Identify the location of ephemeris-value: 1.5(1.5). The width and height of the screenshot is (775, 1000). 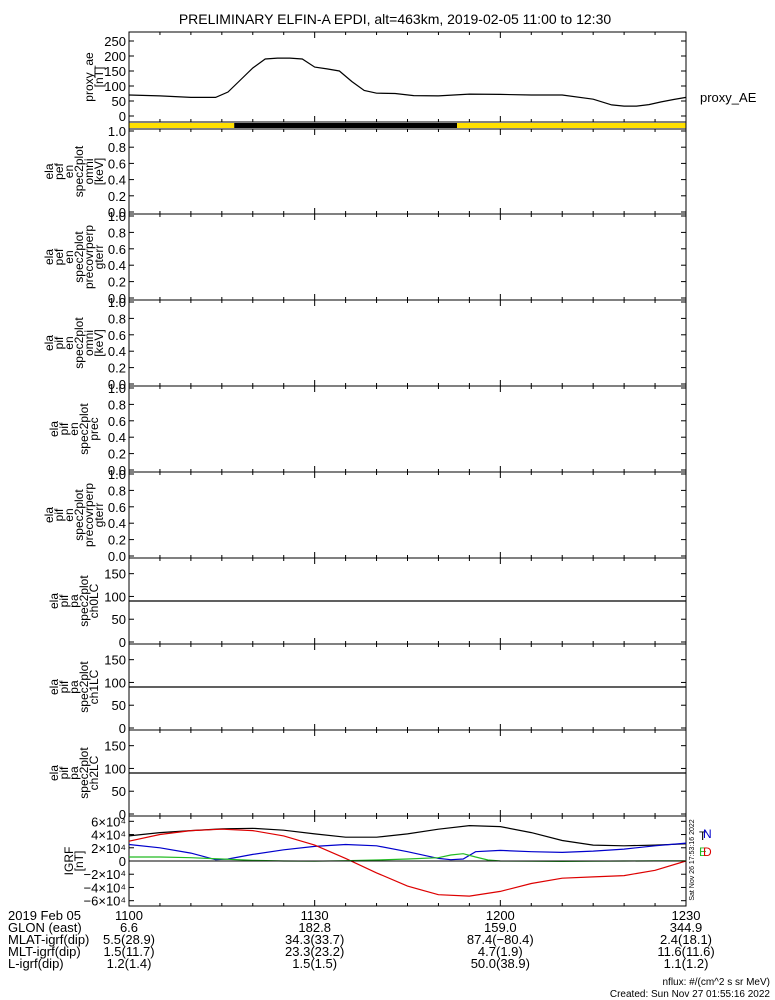
(314, 963).